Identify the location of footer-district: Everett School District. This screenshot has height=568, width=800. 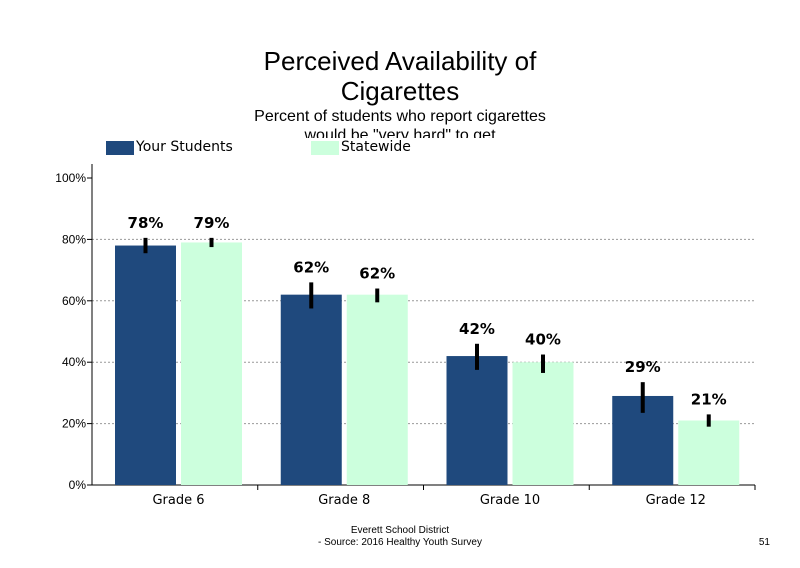
(400, 530).